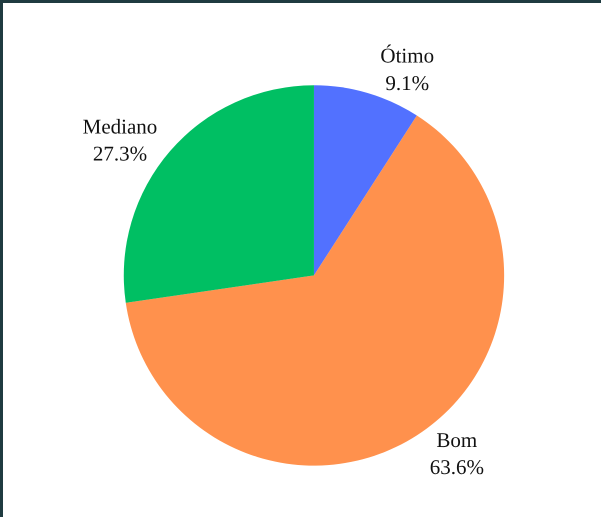  Describe the element at coordinates (407, 56) in the screenshot. I see `slice-label: Ótimo` at that location.